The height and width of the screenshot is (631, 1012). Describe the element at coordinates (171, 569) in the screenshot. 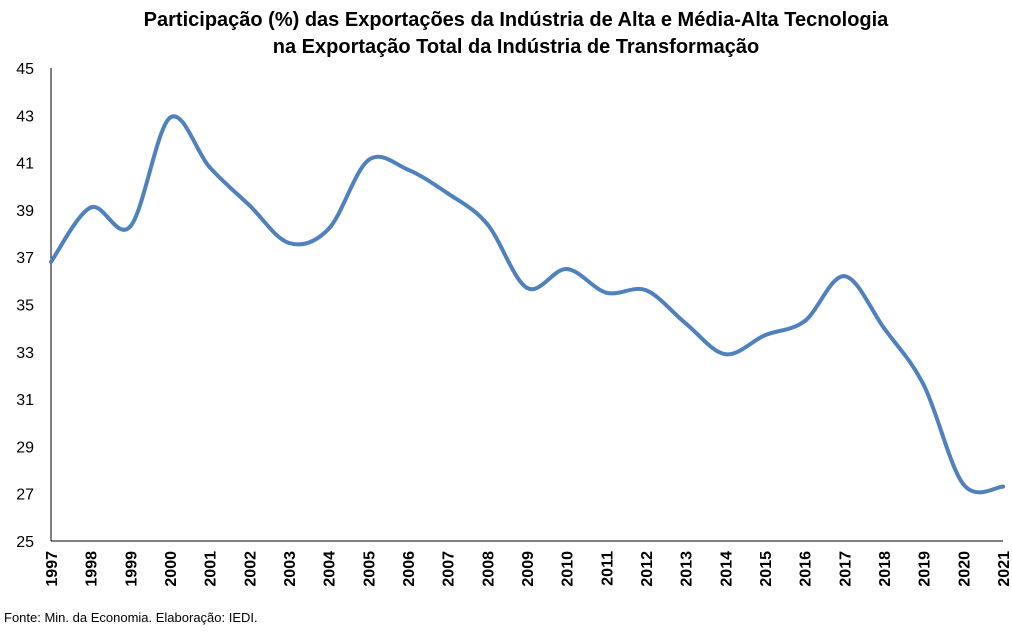

I see `x-tick-label: 2000` at that location.